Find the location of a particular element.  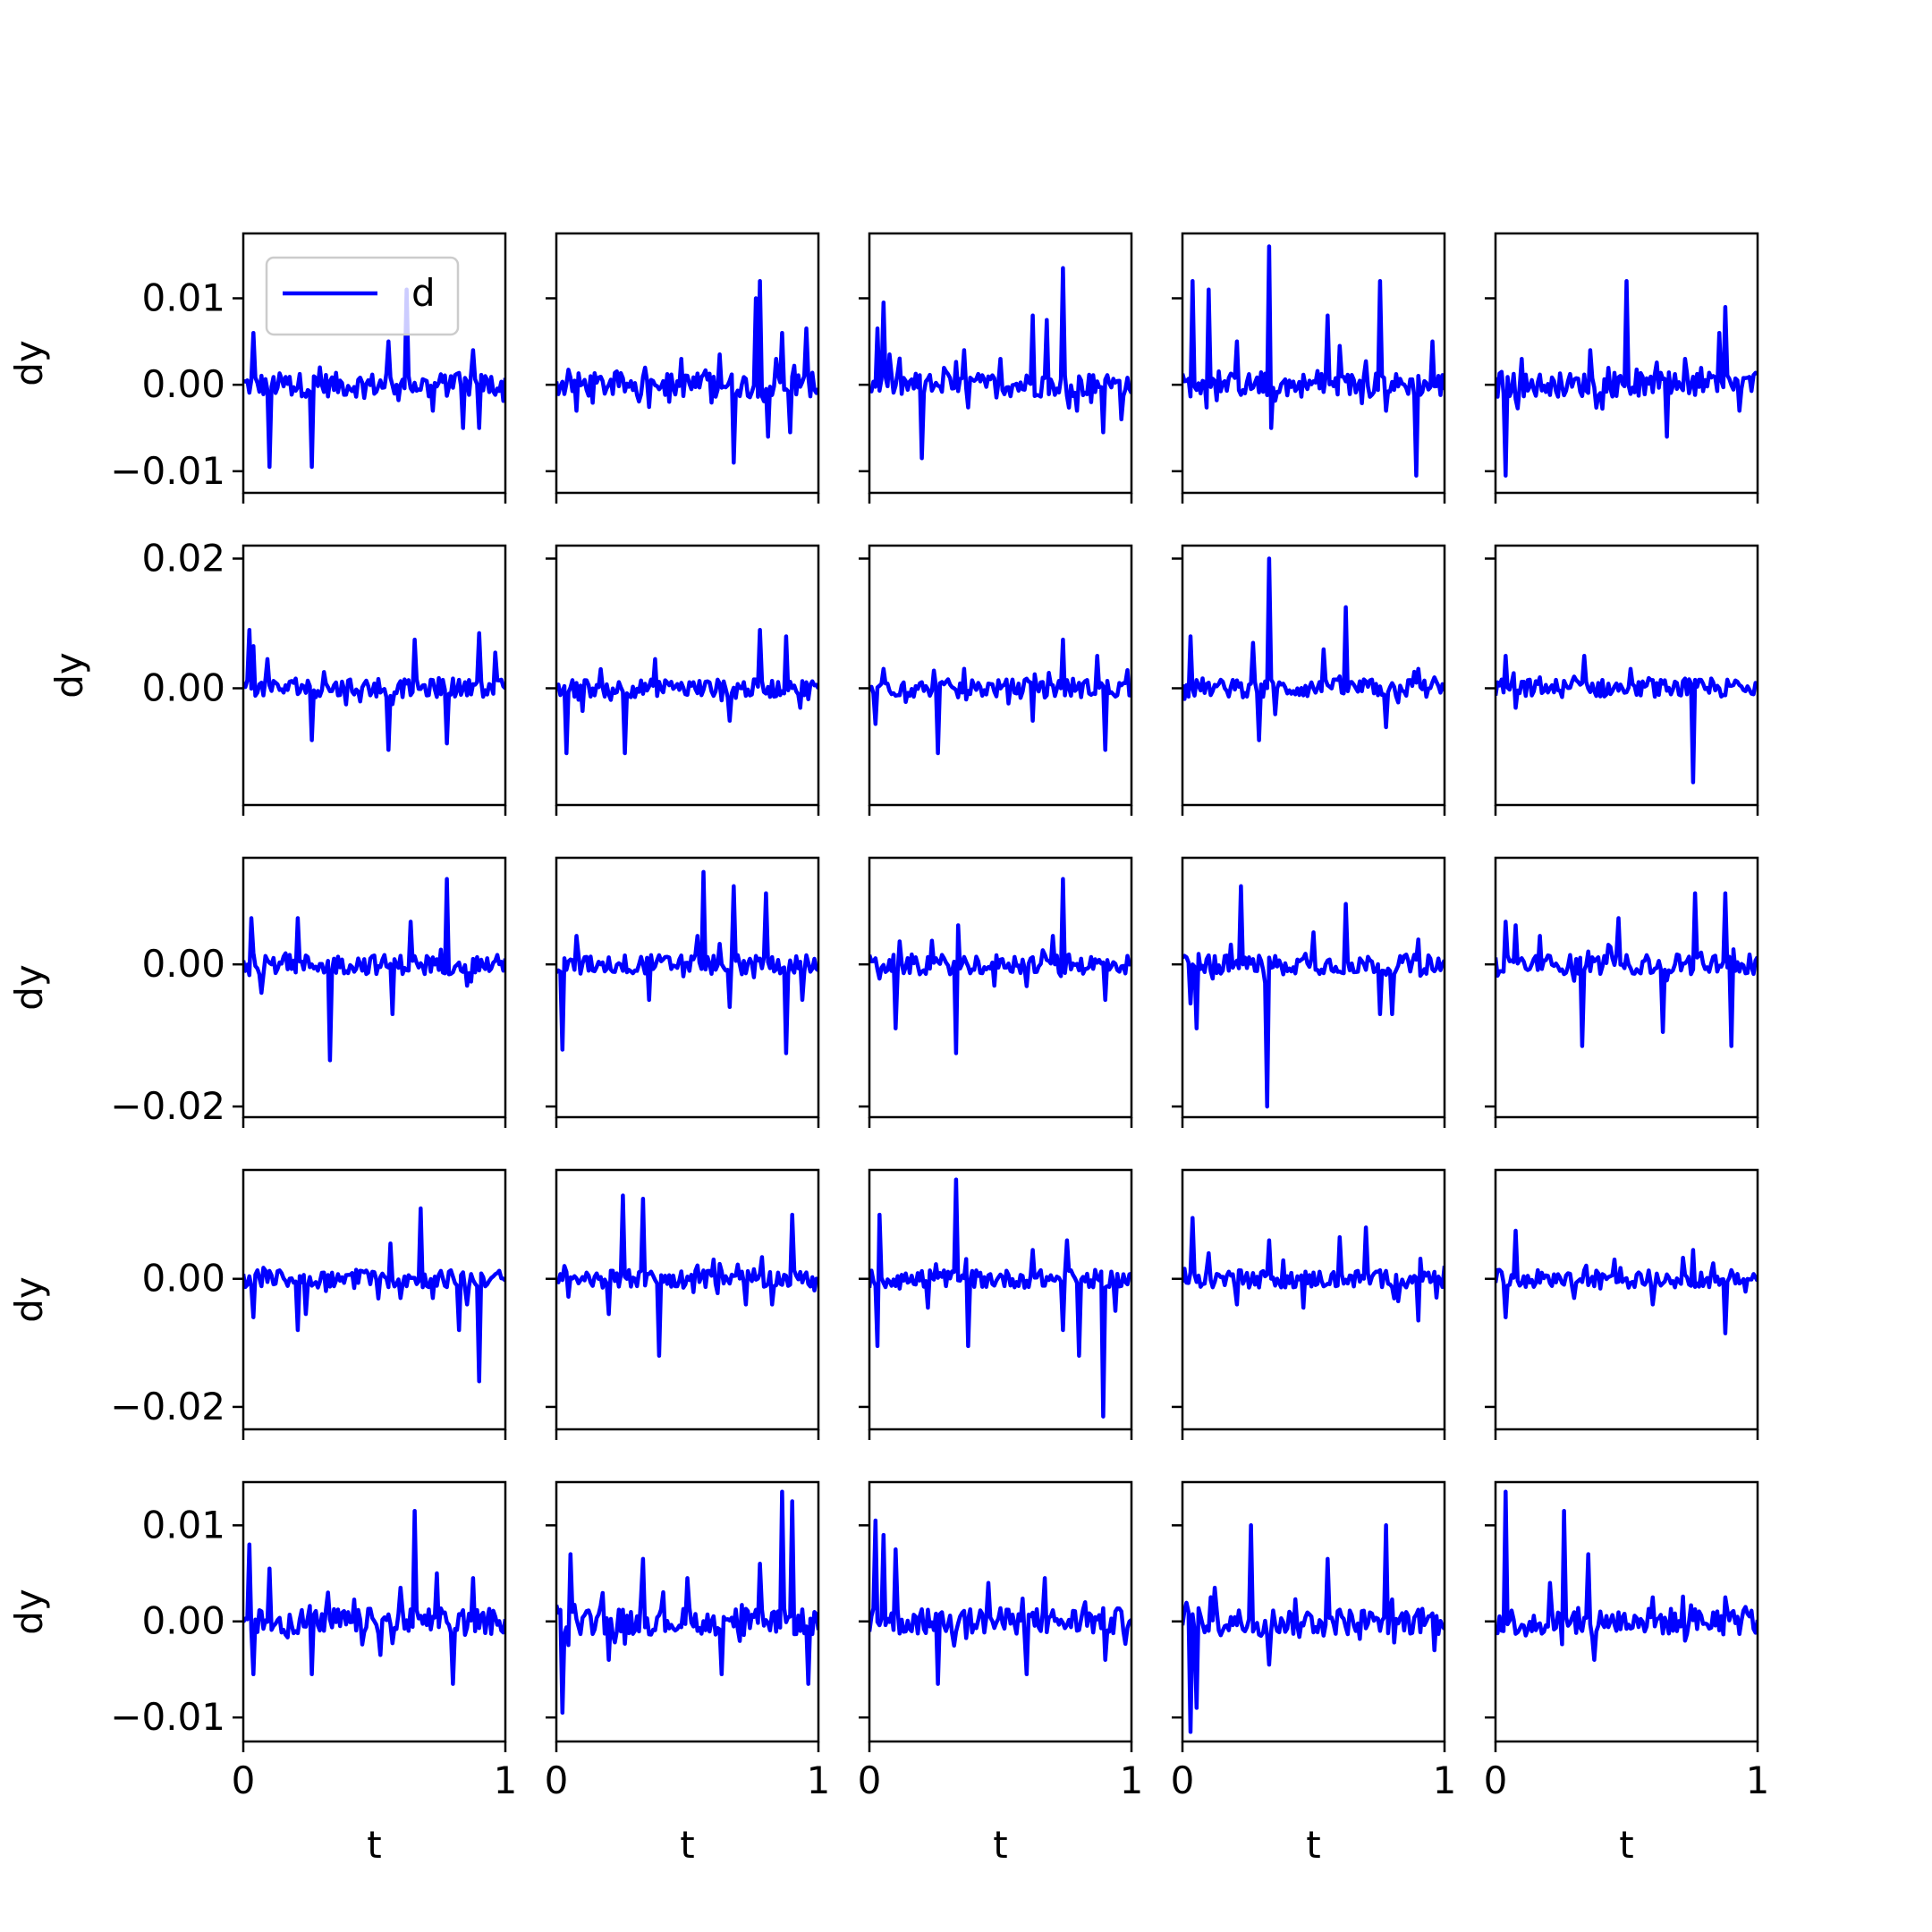

subplot-r4-c1: −0.02 0.00 dy is located at coordinates (257, 1304).